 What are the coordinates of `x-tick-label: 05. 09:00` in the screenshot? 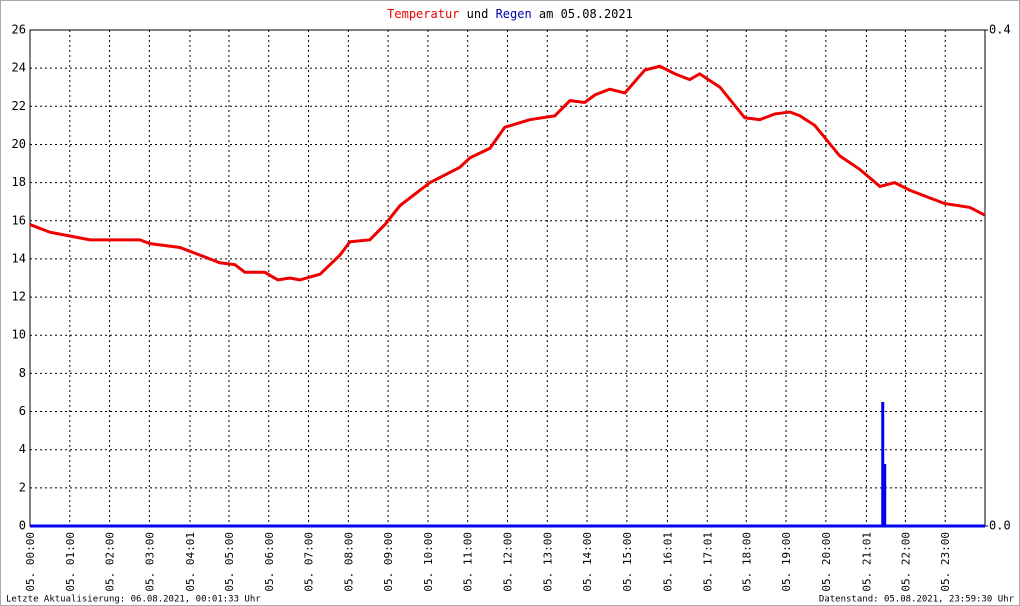 It's located at (388, 562).